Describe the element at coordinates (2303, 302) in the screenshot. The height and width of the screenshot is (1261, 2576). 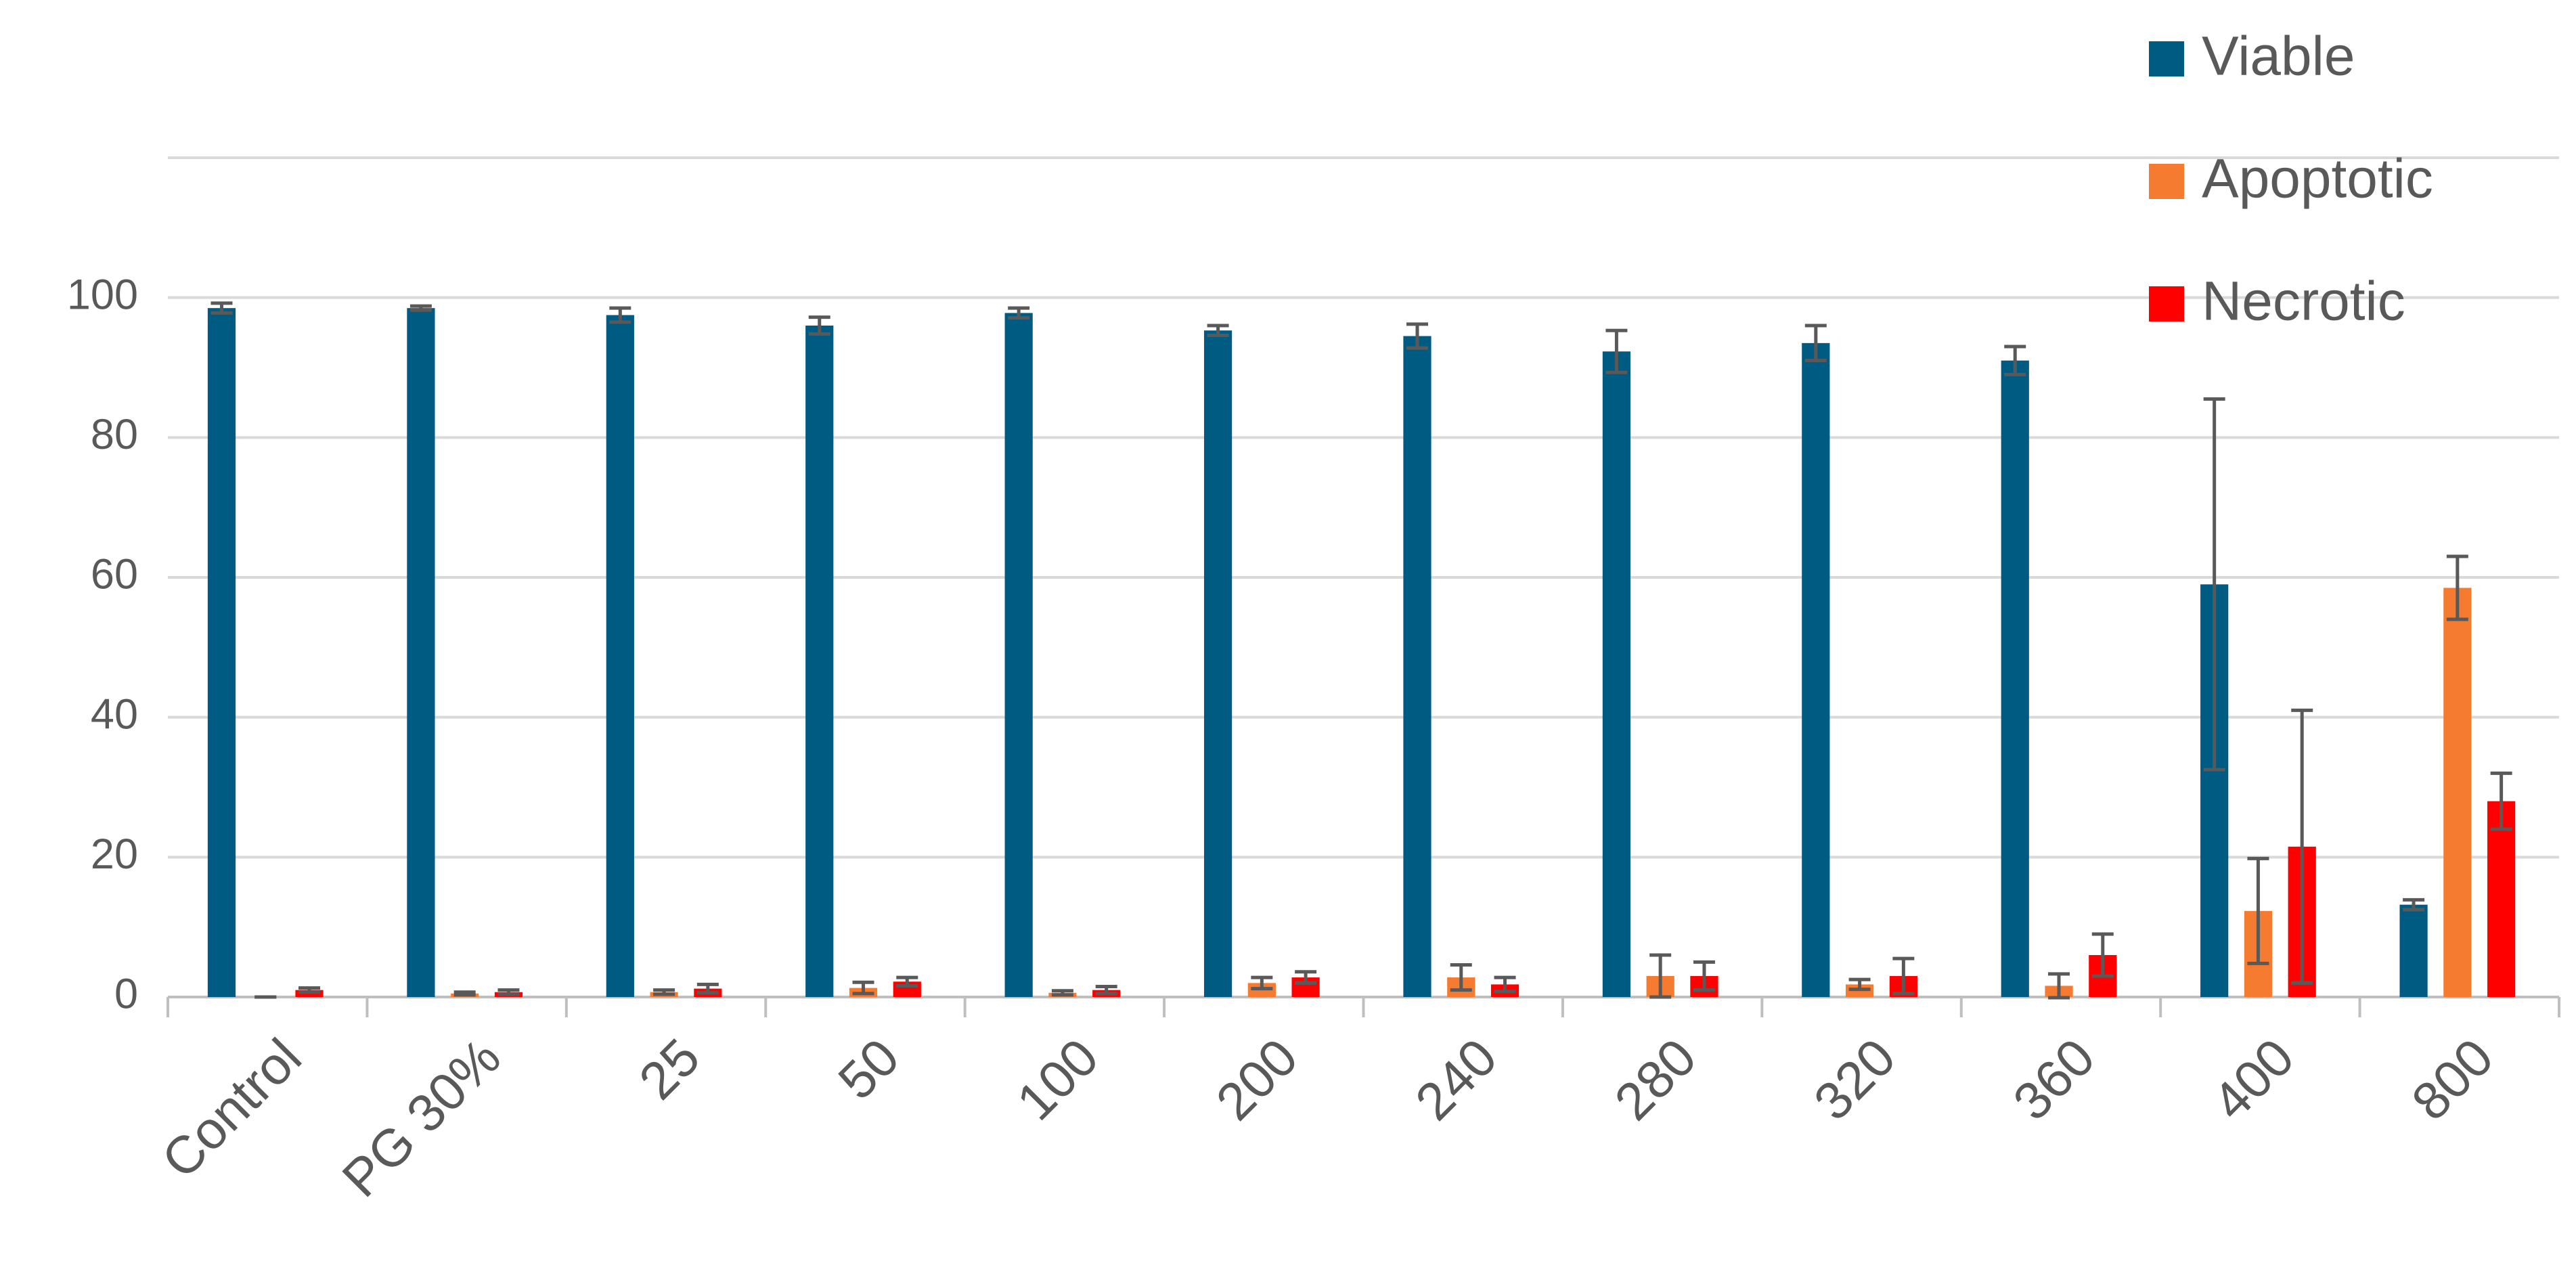
I see `legend-label: Necrotic` at that location.